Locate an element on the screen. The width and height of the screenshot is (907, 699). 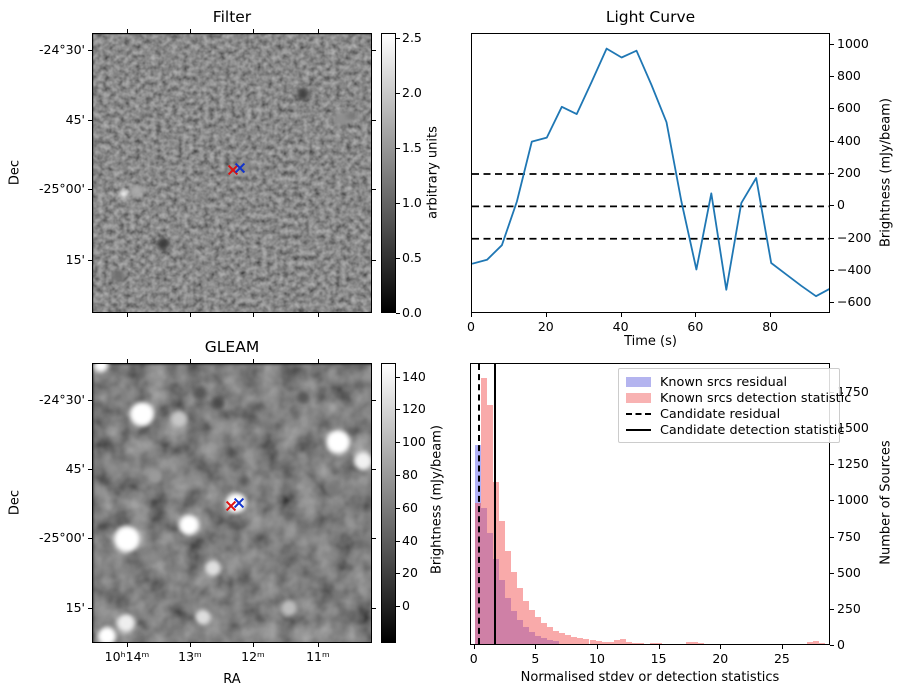
histogram-y-tick-label: 750 is located at coordinates (849, 536).